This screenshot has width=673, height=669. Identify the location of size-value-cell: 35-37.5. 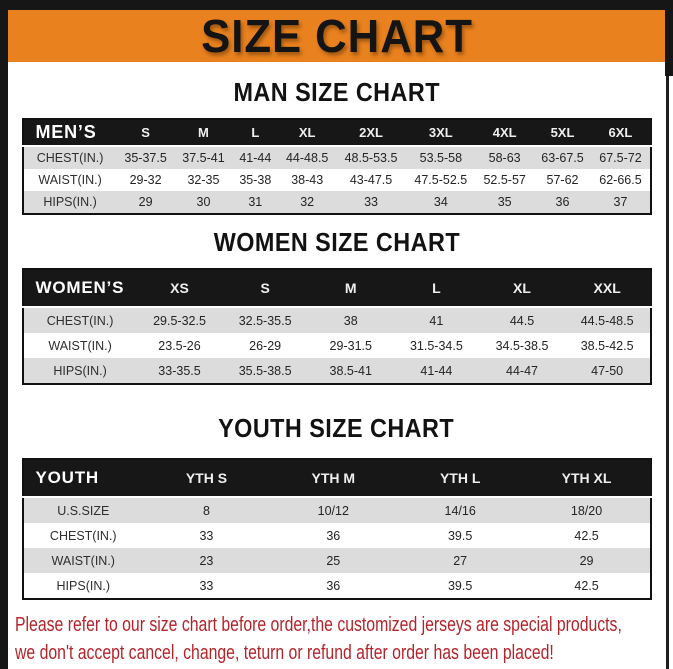
(145, 157).